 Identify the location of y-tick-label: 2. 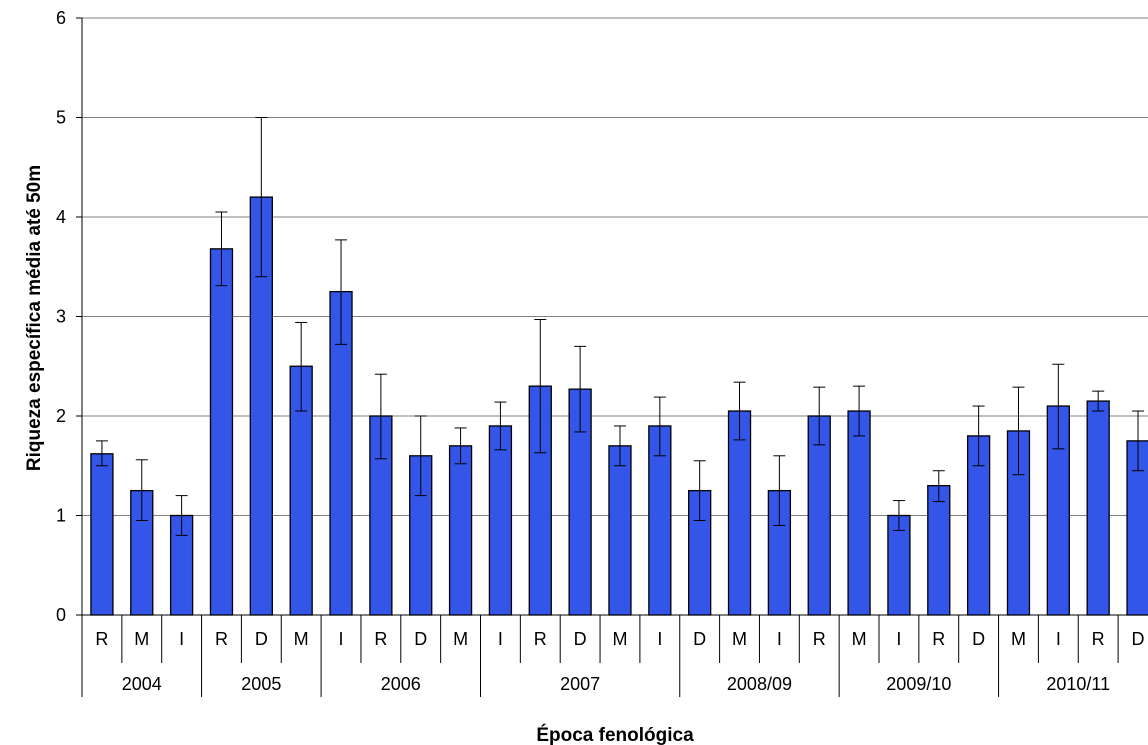
(61, 416).